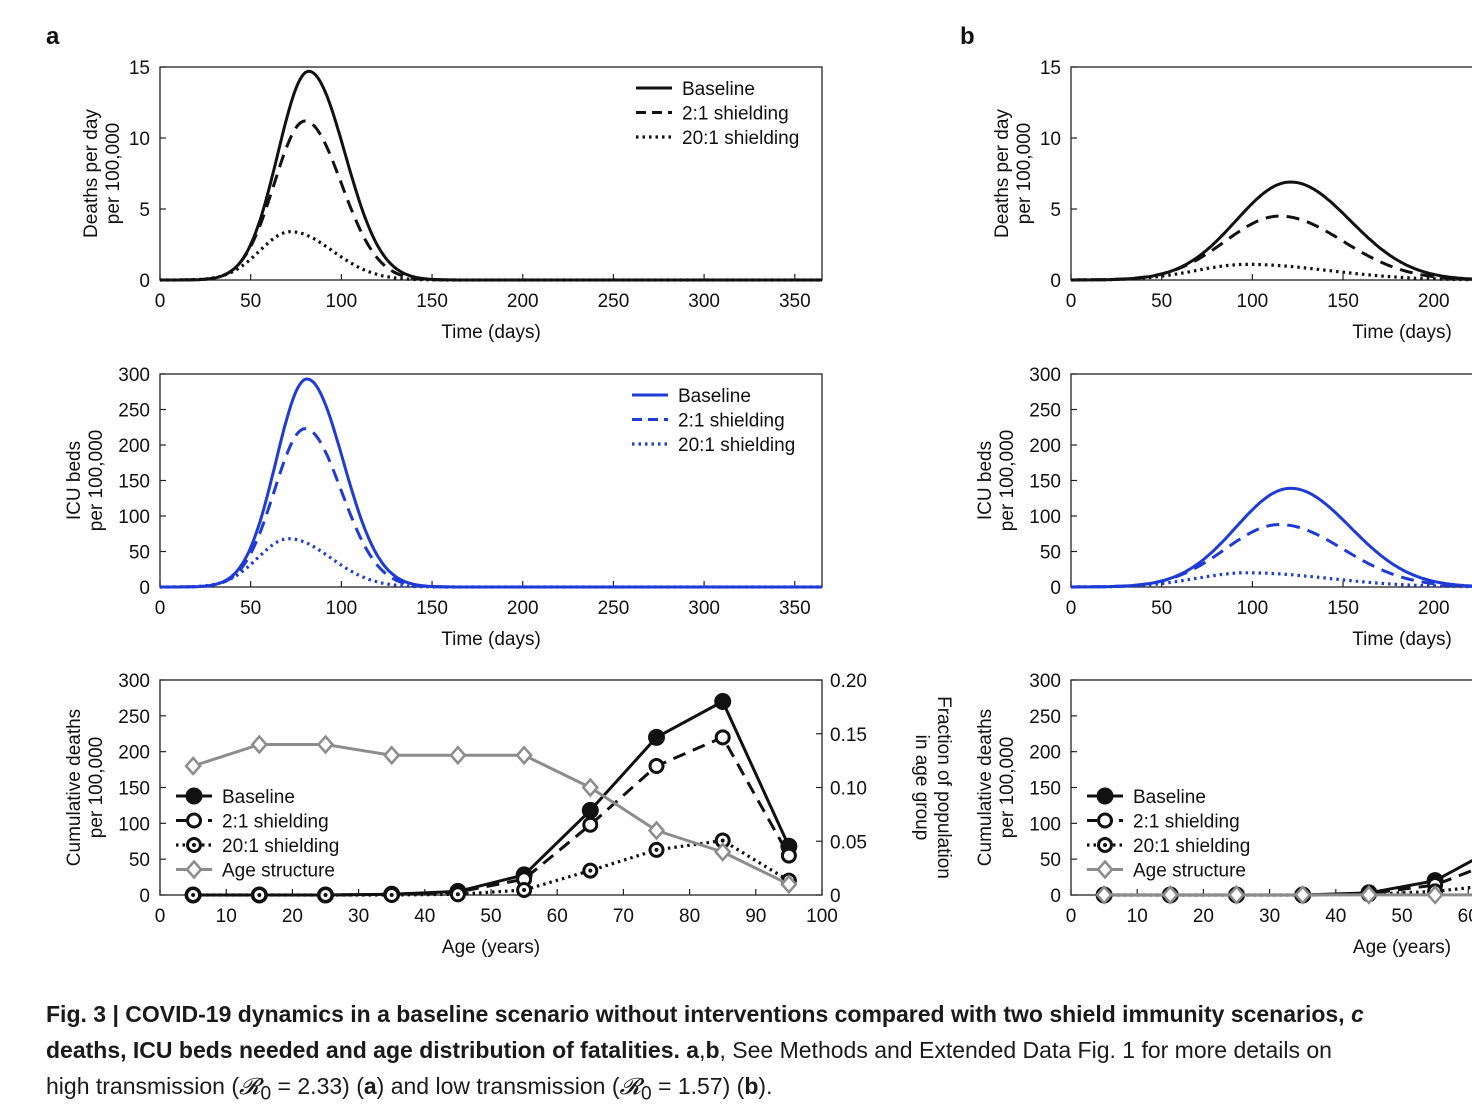 This screenshot has width=1472, height=1104. I want to click on y-right-axis-label: Fraction of populationin age group, so click(932, 787).